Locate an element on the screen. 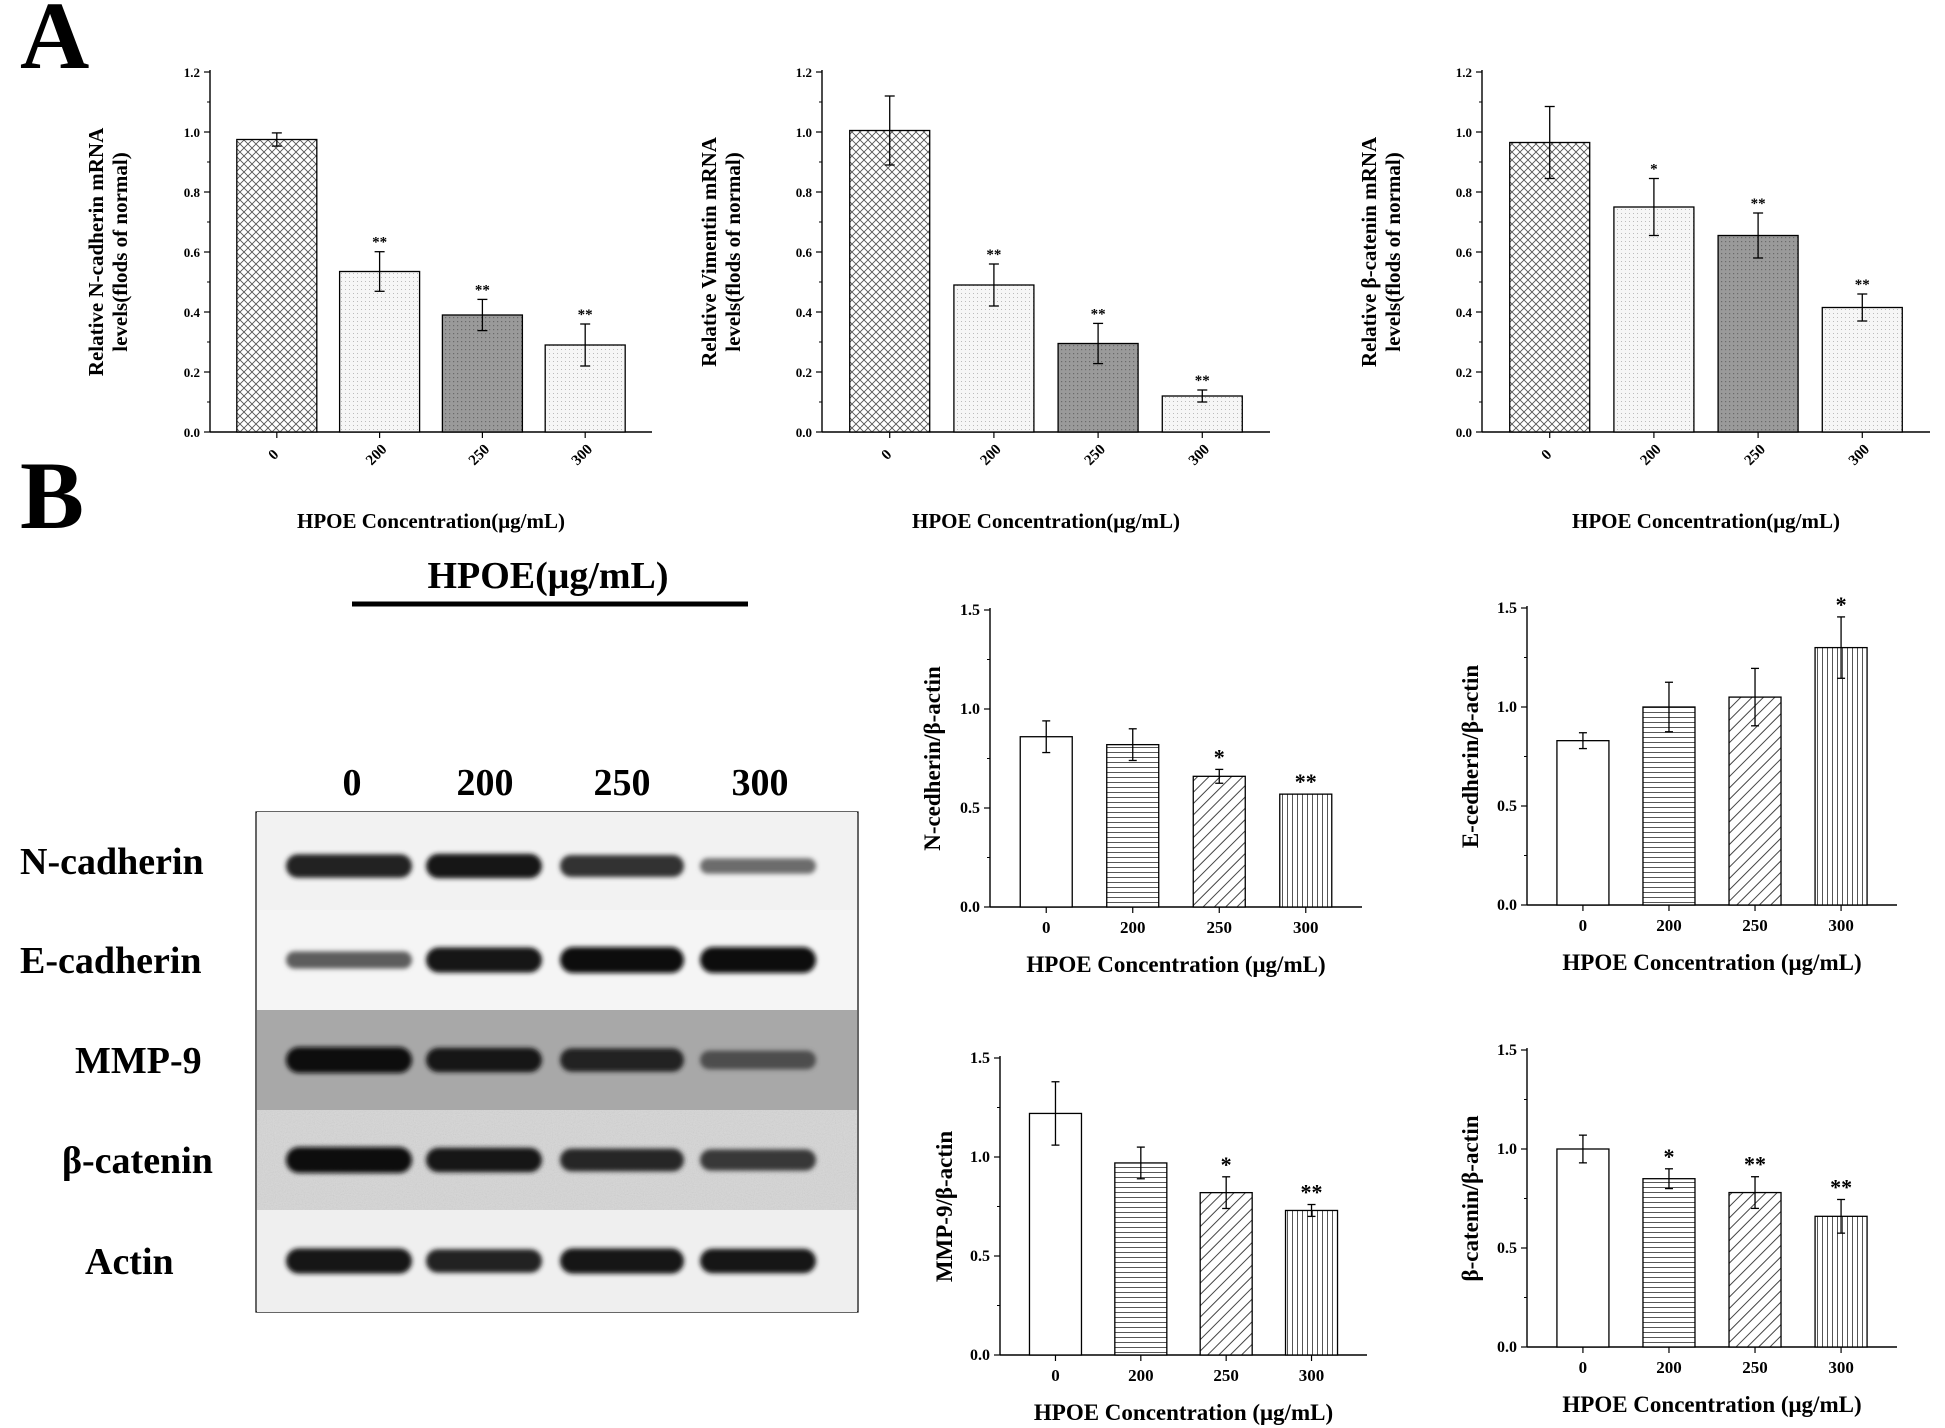  y-tick-label: 0.8 is located at coordinates (804, 192).